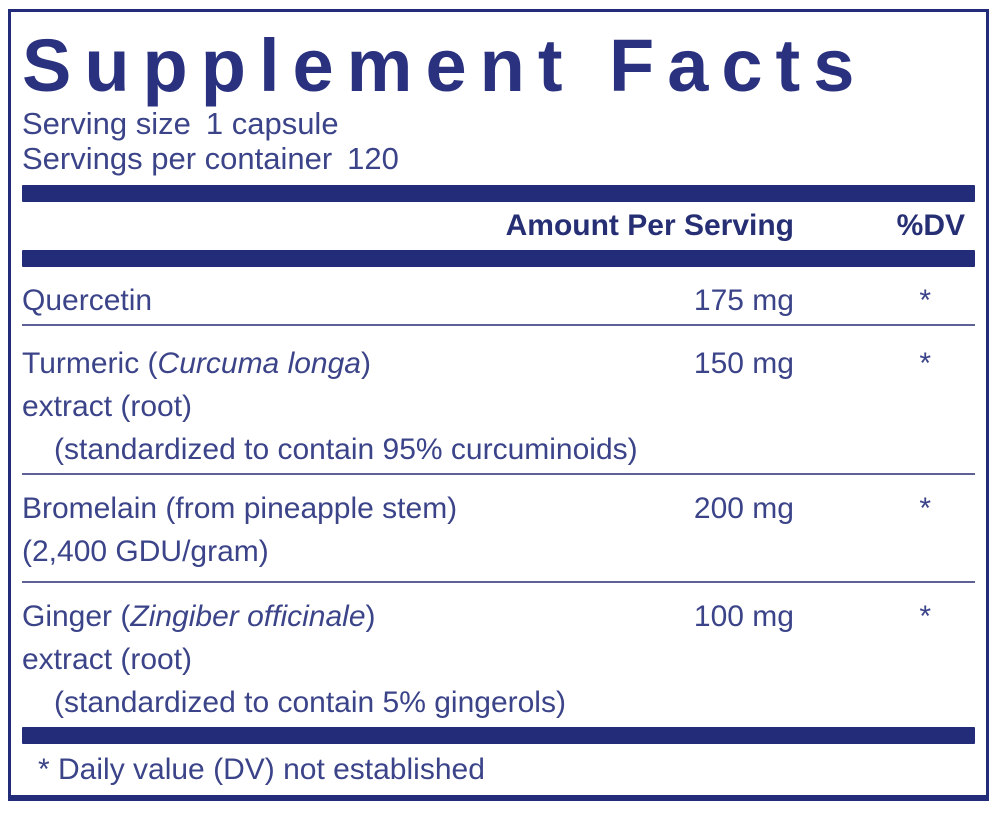 This screenshot has width=1000, height=813. I want to click on latin-name: Zingiber officinale, so click(248, 616).